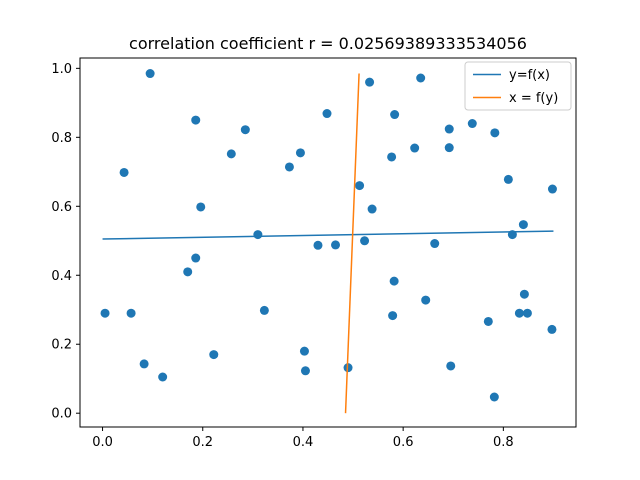 Image resolution: width=640 pixels, height=480 pixels. What do you see at coordinates (518, 86) in the screenshot?
I see `legend: y=f(x) x = f(y)` at bounding box center [518, 86].